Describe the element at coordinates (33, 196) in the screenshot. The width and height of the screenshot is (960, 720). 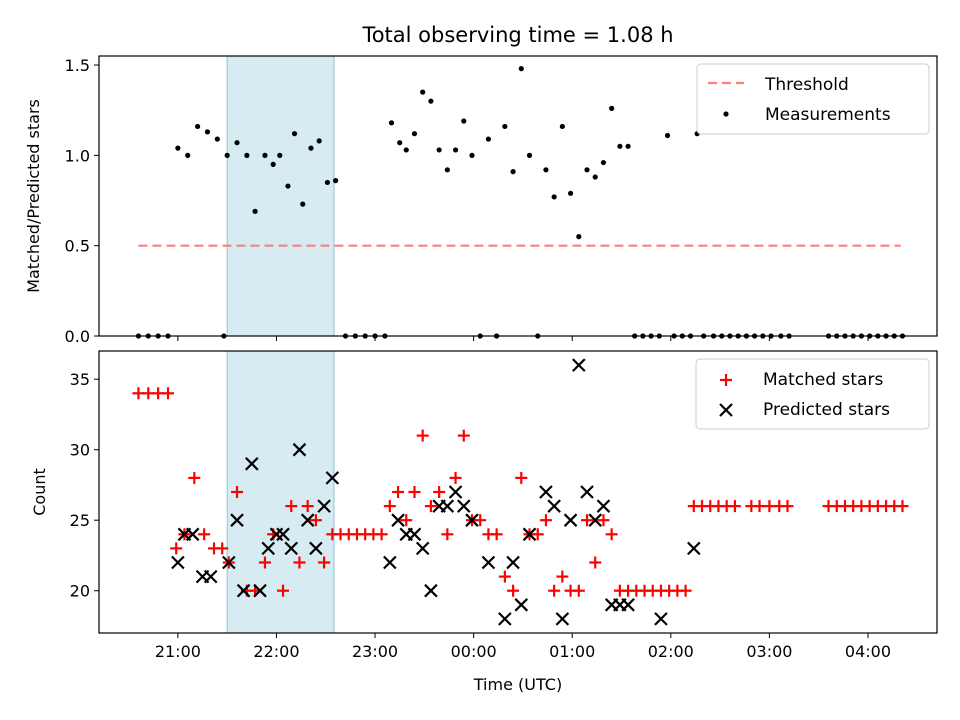
I see `top-y-axis-label: Matched/Predicted stars` at that location.